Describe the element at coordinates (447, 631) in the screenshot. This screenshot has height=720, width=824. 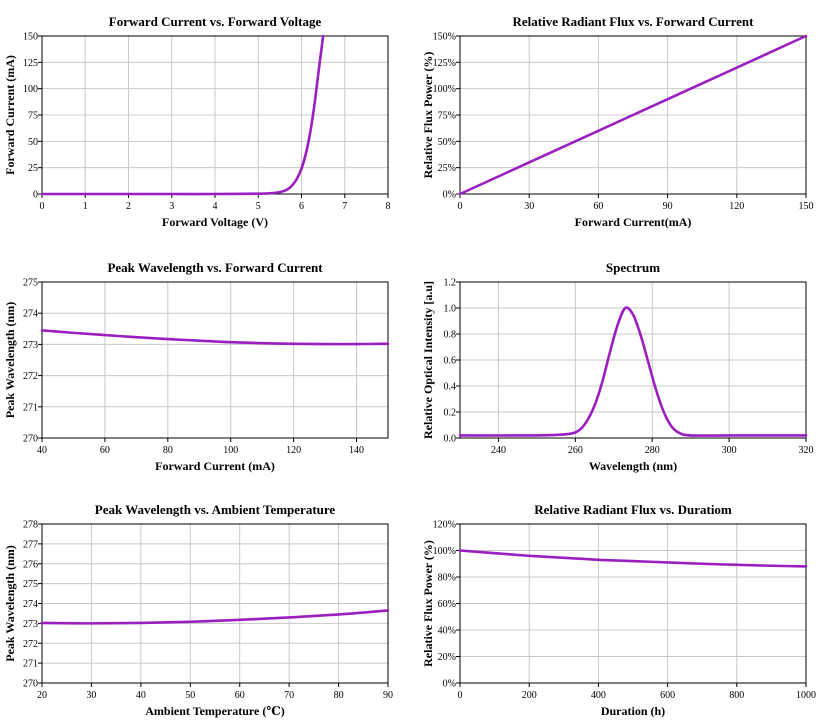
I see `y-tick-label: 40%` at that location.